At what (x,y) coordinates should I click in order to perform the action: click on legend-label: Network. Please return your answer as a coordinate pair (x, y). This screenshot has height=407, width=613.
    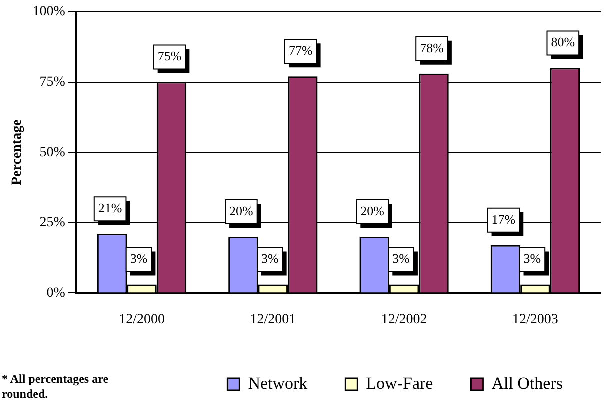
    Looking at the image, I should click on (278, 383).